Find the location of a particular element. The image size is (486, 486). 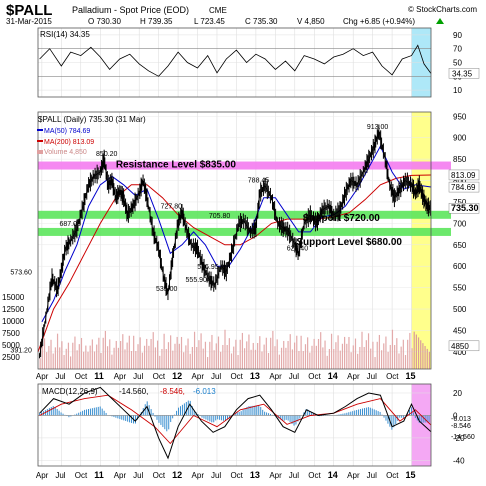

price-legend-title: $PALL (Daily) 735.30 (31 Mar) is located at coordinates (92, 119).